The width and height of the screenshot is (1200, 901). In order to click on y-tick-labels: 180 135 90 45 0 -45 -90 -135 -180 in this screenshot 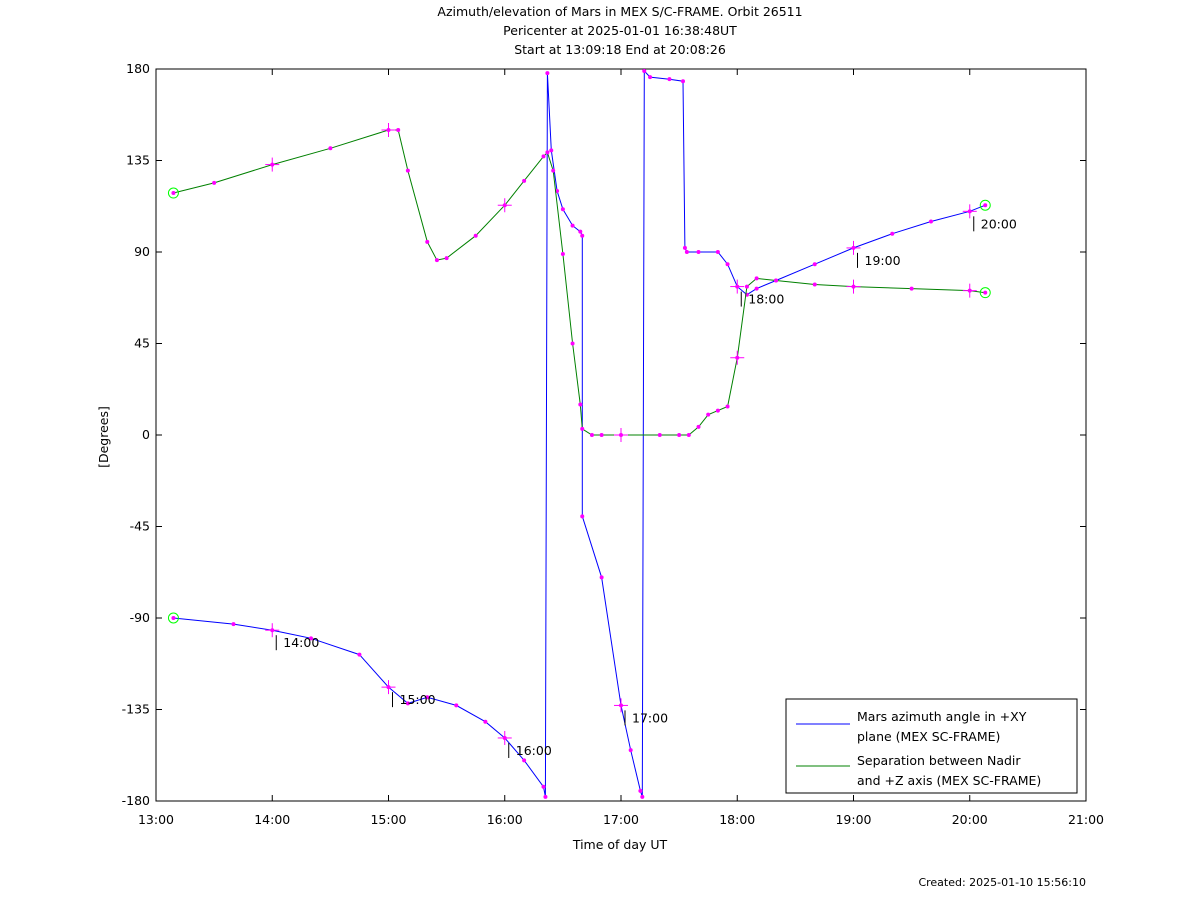, I will do `click(136, 434)`.